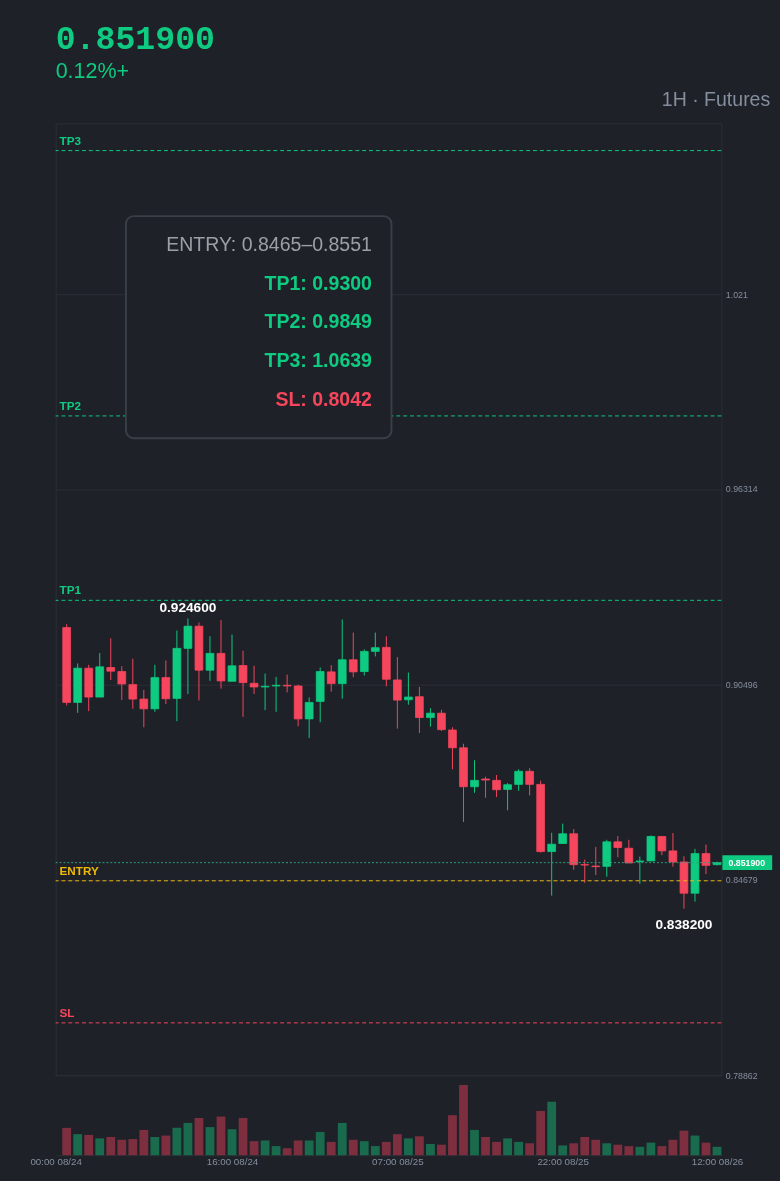  Describe the element at coordinates (269, 244) in the screenshot. I see `annotation: ENTRY: 0.8465–0.8551` at that location.